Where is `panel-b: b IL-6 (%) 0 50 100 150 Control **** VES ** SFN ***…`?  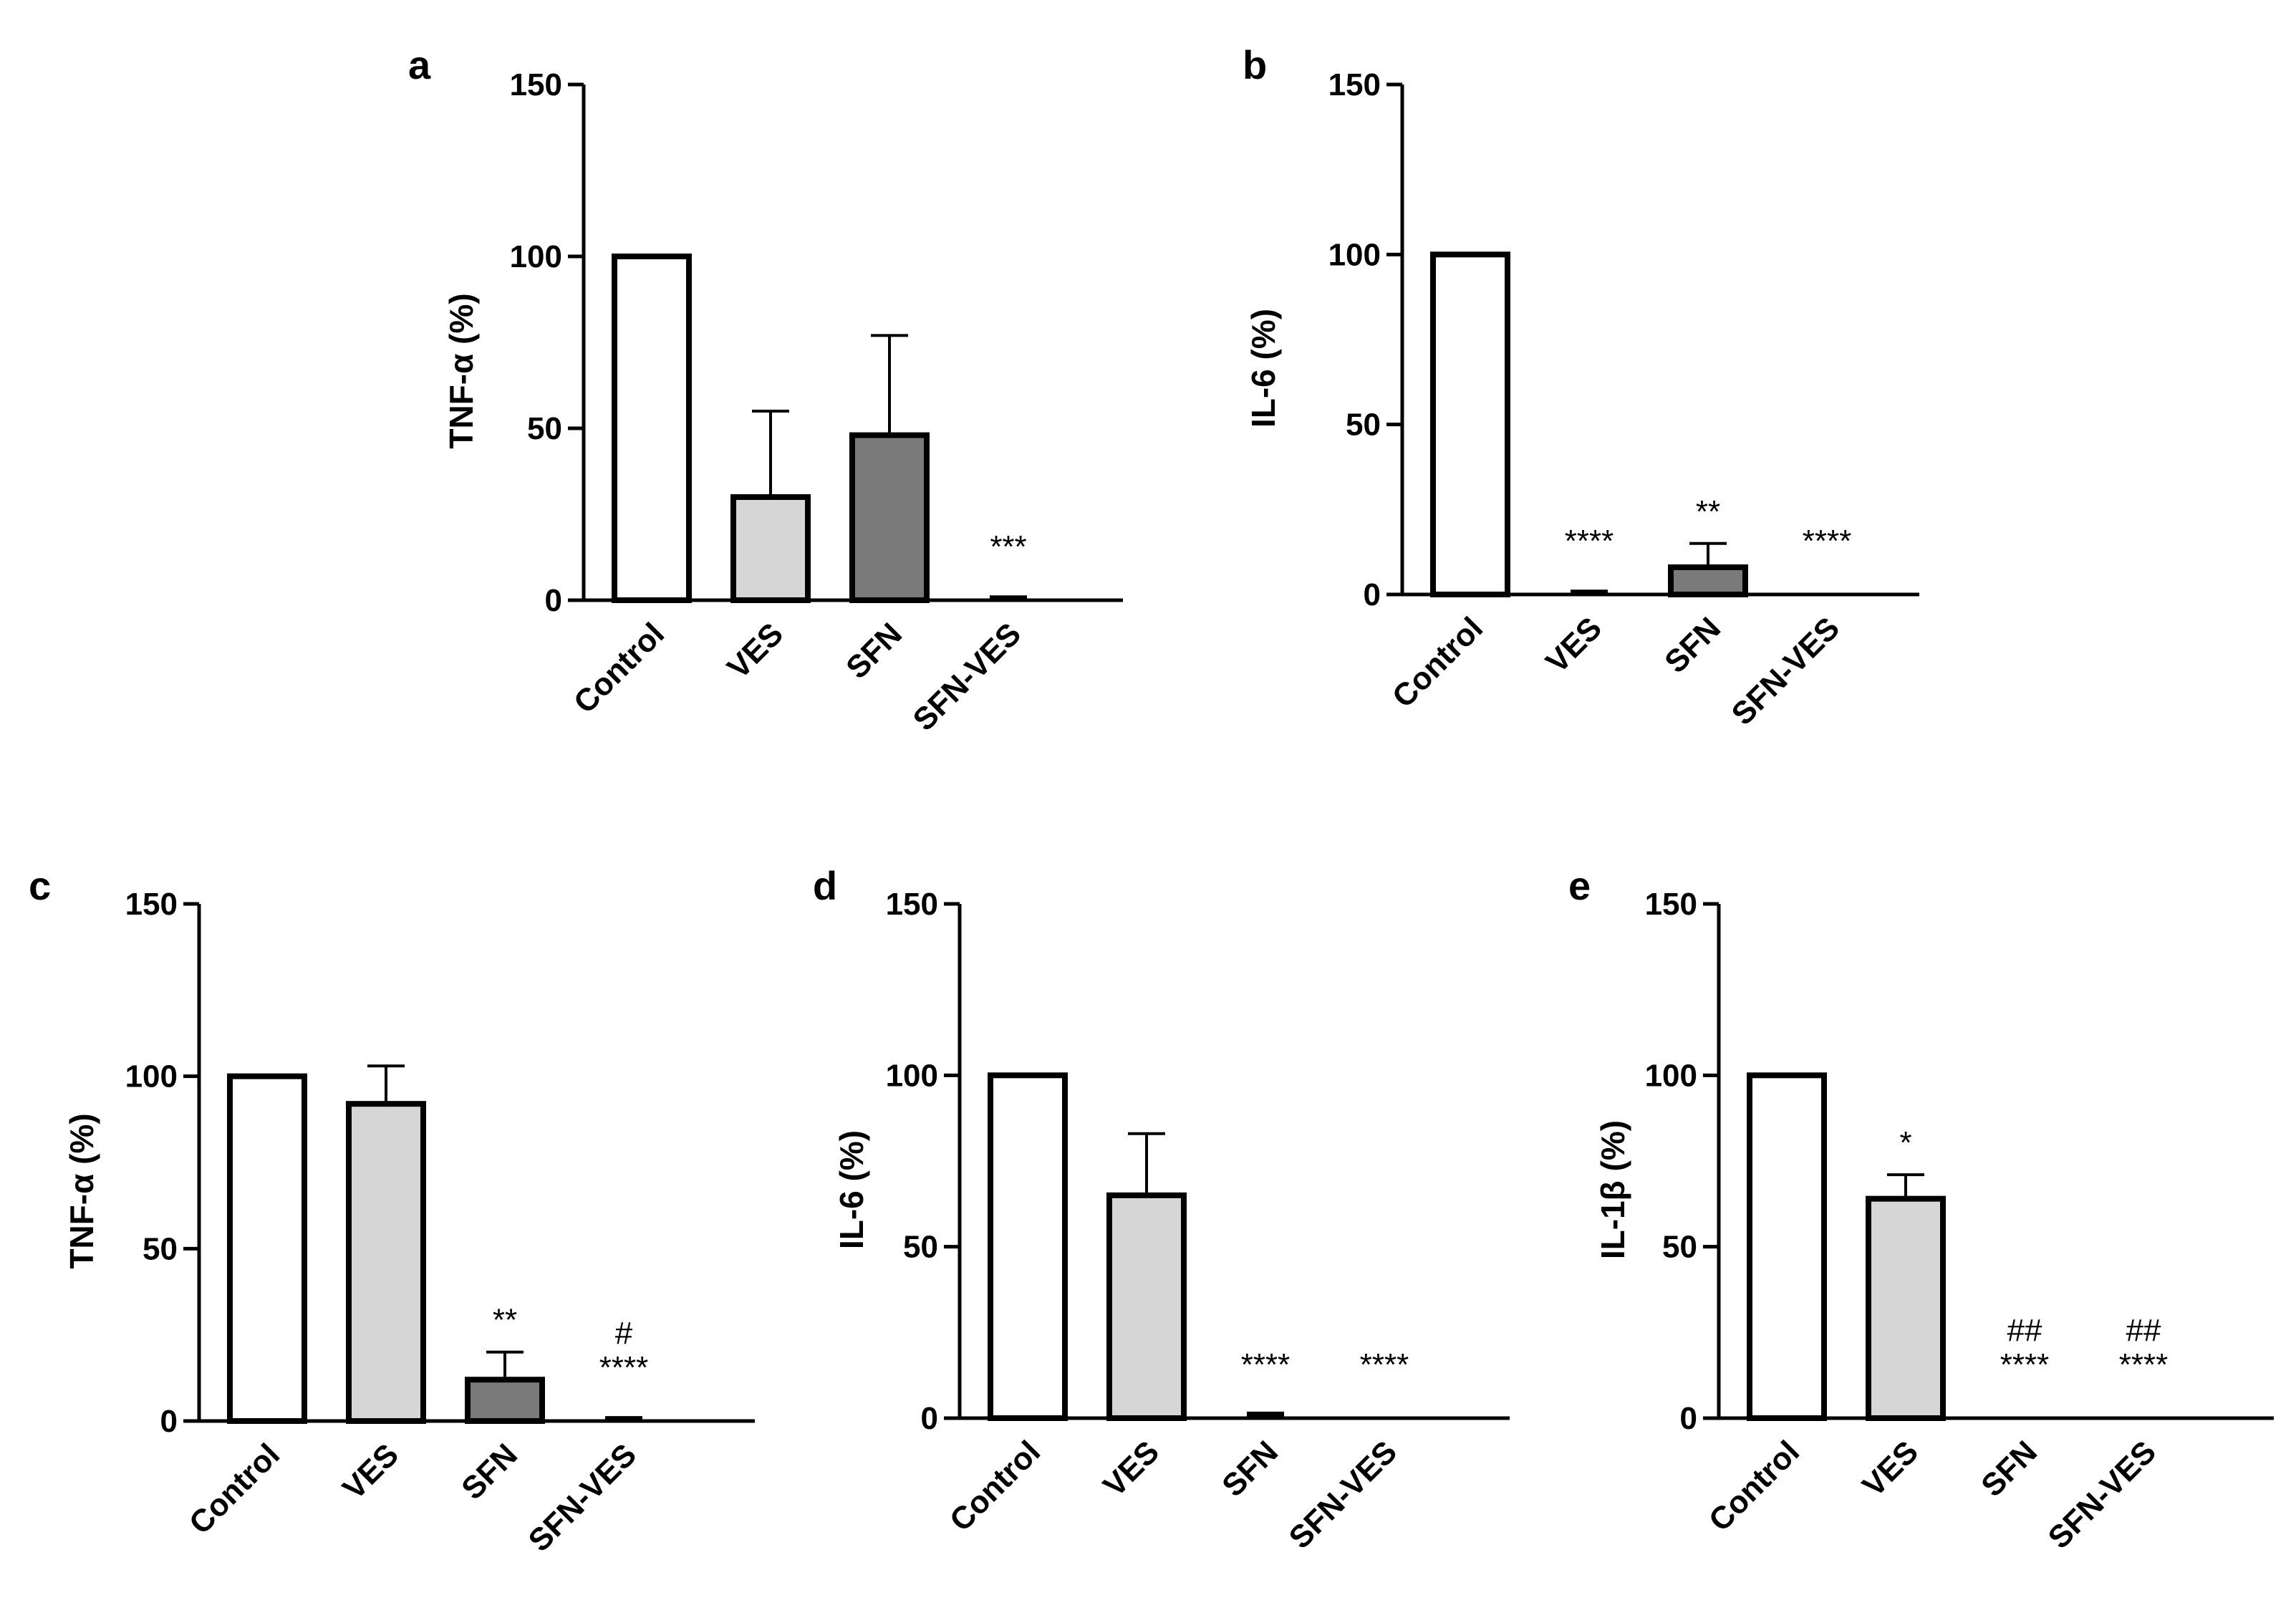
panel-b: b IL-6 (%) 0 50 100 150 Control **** VES ** SFN ***… is located at coordinates (1581, 387).